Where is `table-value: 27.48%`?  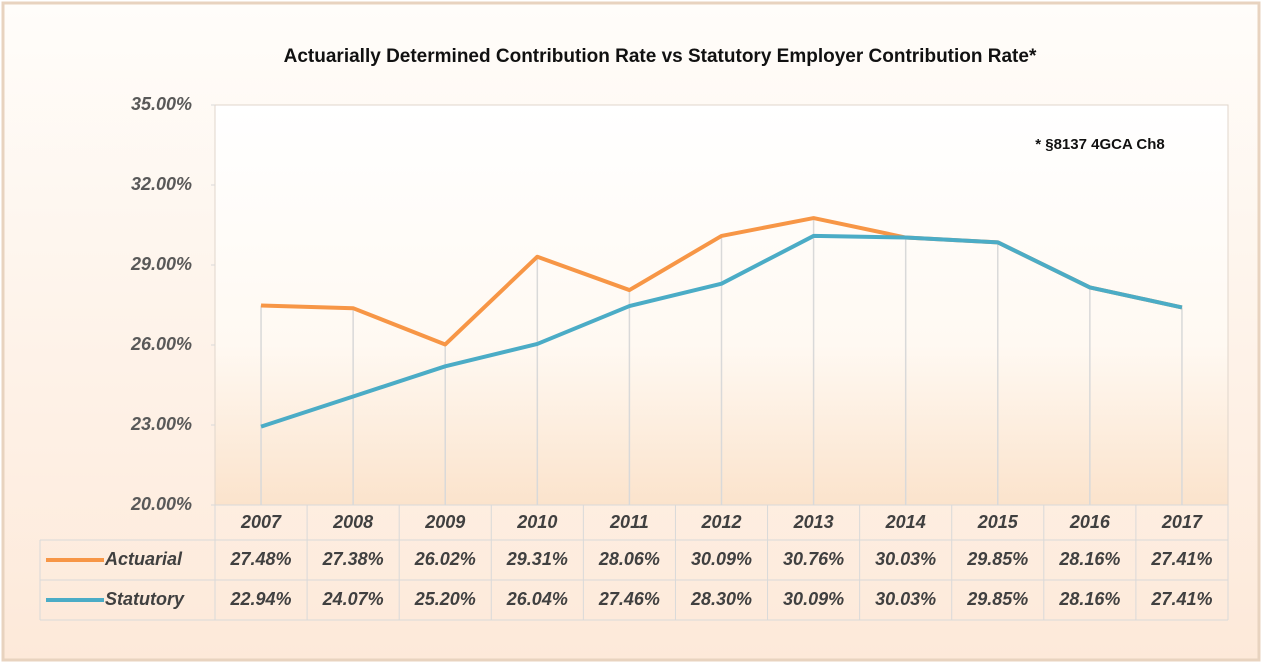 table-value: 27.48% is located at coordinates (261, 559).